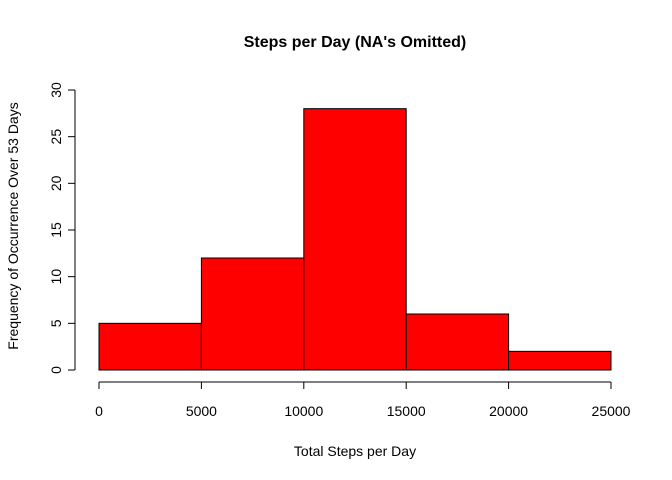  What do you see at coordinates (56, 137) in the screenshot?
I see `y-tick-label: 25` at bounding box center [56, 137].